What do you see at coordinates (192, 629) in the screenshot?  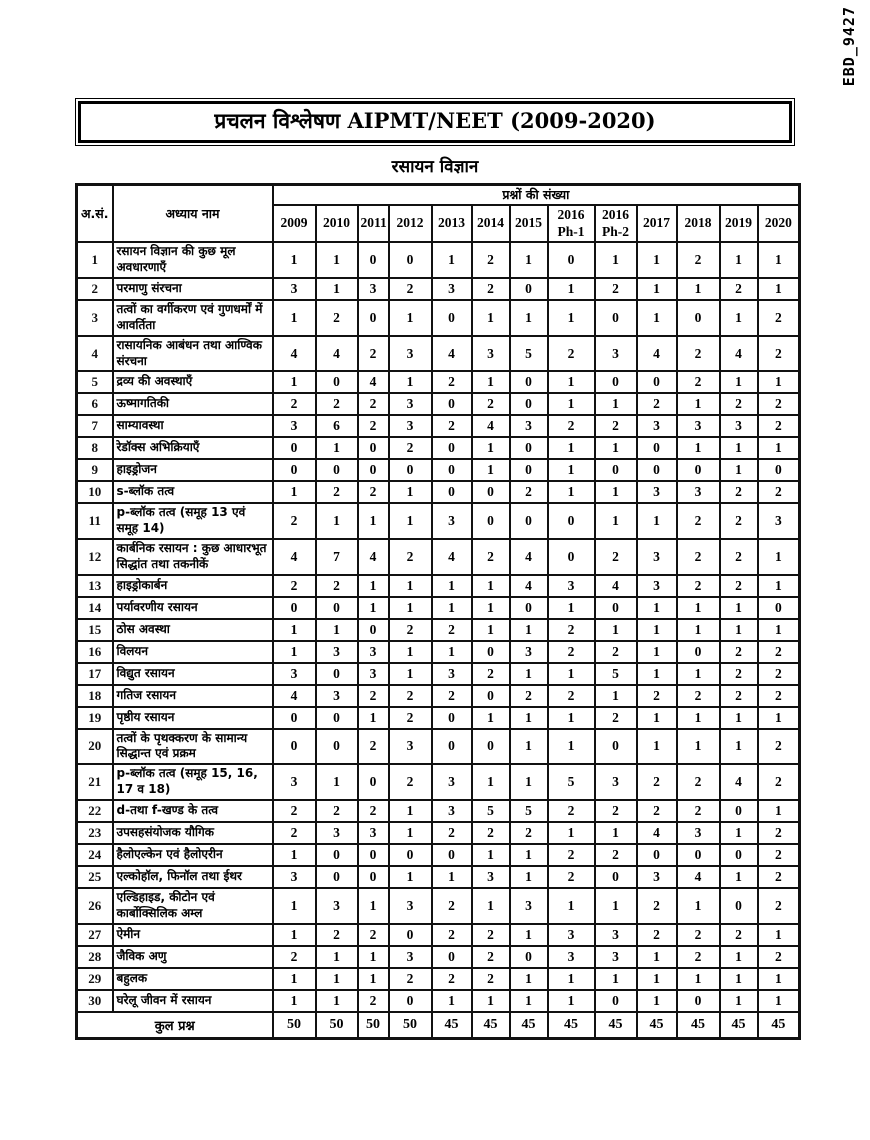 I see `cell-chapter-name: ठोस अवस्था` at bounding box center [192, 629].